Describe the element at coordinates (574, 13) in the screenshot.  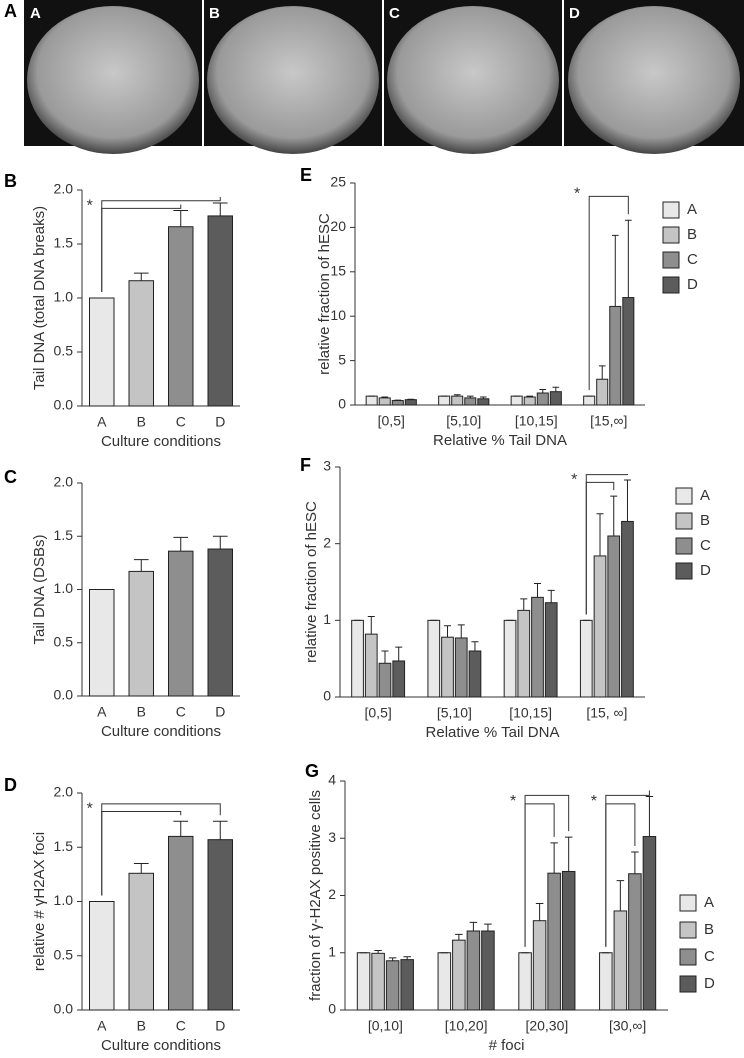
I see `photo-label: D` at that location.